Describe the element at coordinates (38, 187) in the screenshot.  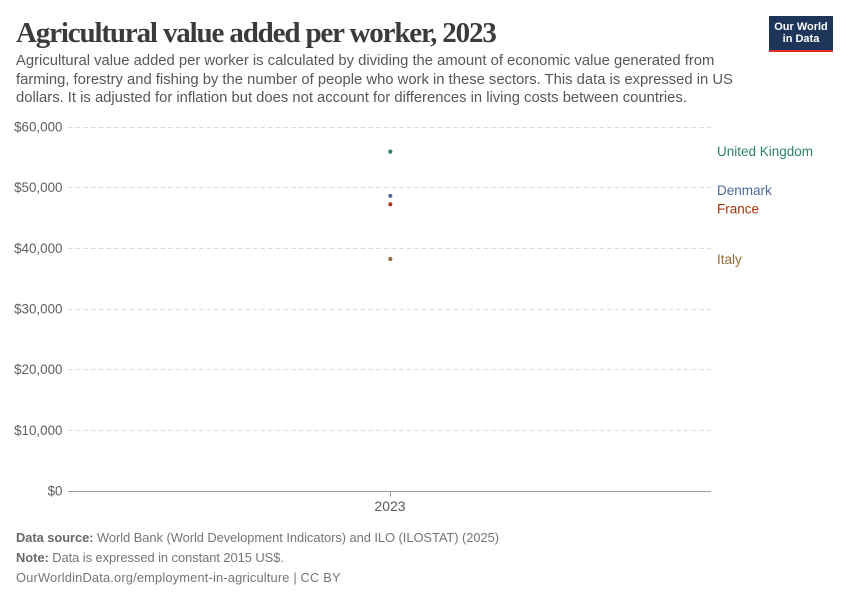
I see `svg-text: $50,000` at that location.